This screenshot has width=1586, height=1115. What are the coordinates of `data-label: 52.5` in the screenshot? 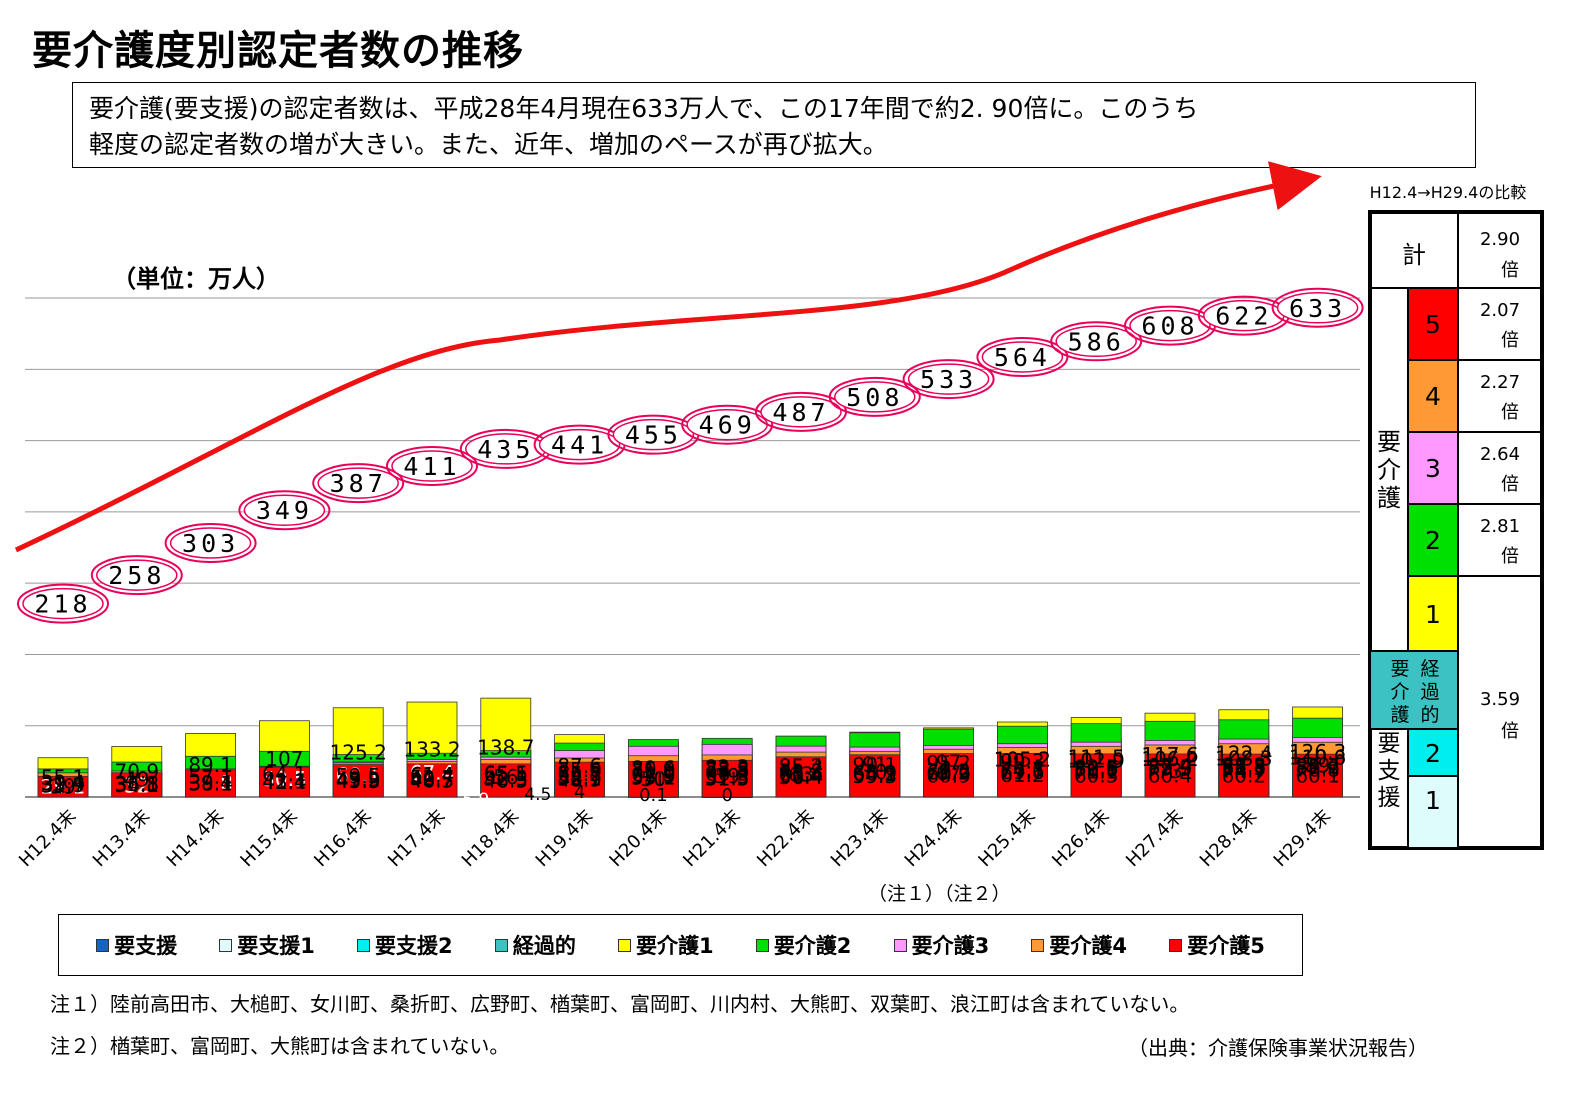 It's located at (506, 778).